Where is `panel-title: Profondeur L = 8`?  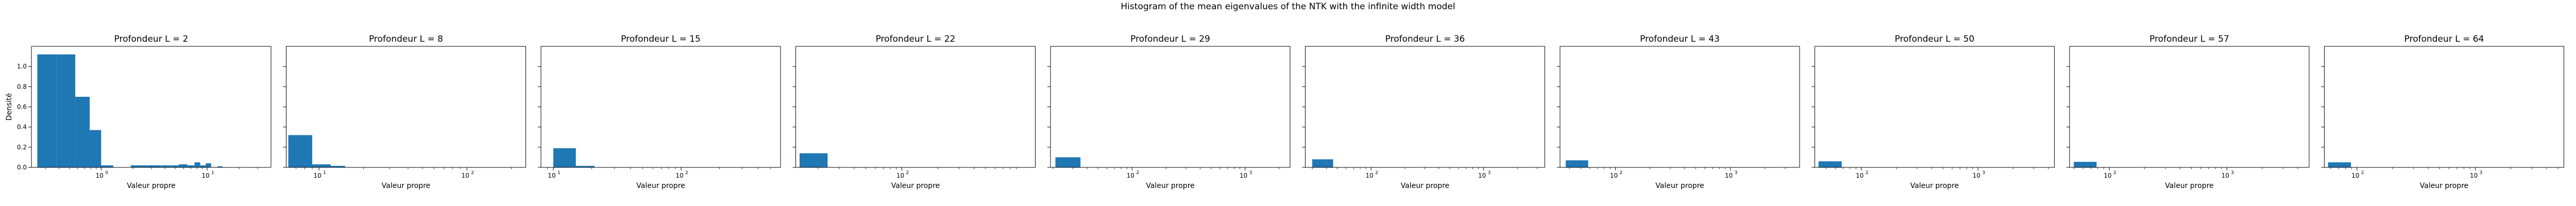 panel-title: Profondeur L = 8 is located at coordinates (406, 39).